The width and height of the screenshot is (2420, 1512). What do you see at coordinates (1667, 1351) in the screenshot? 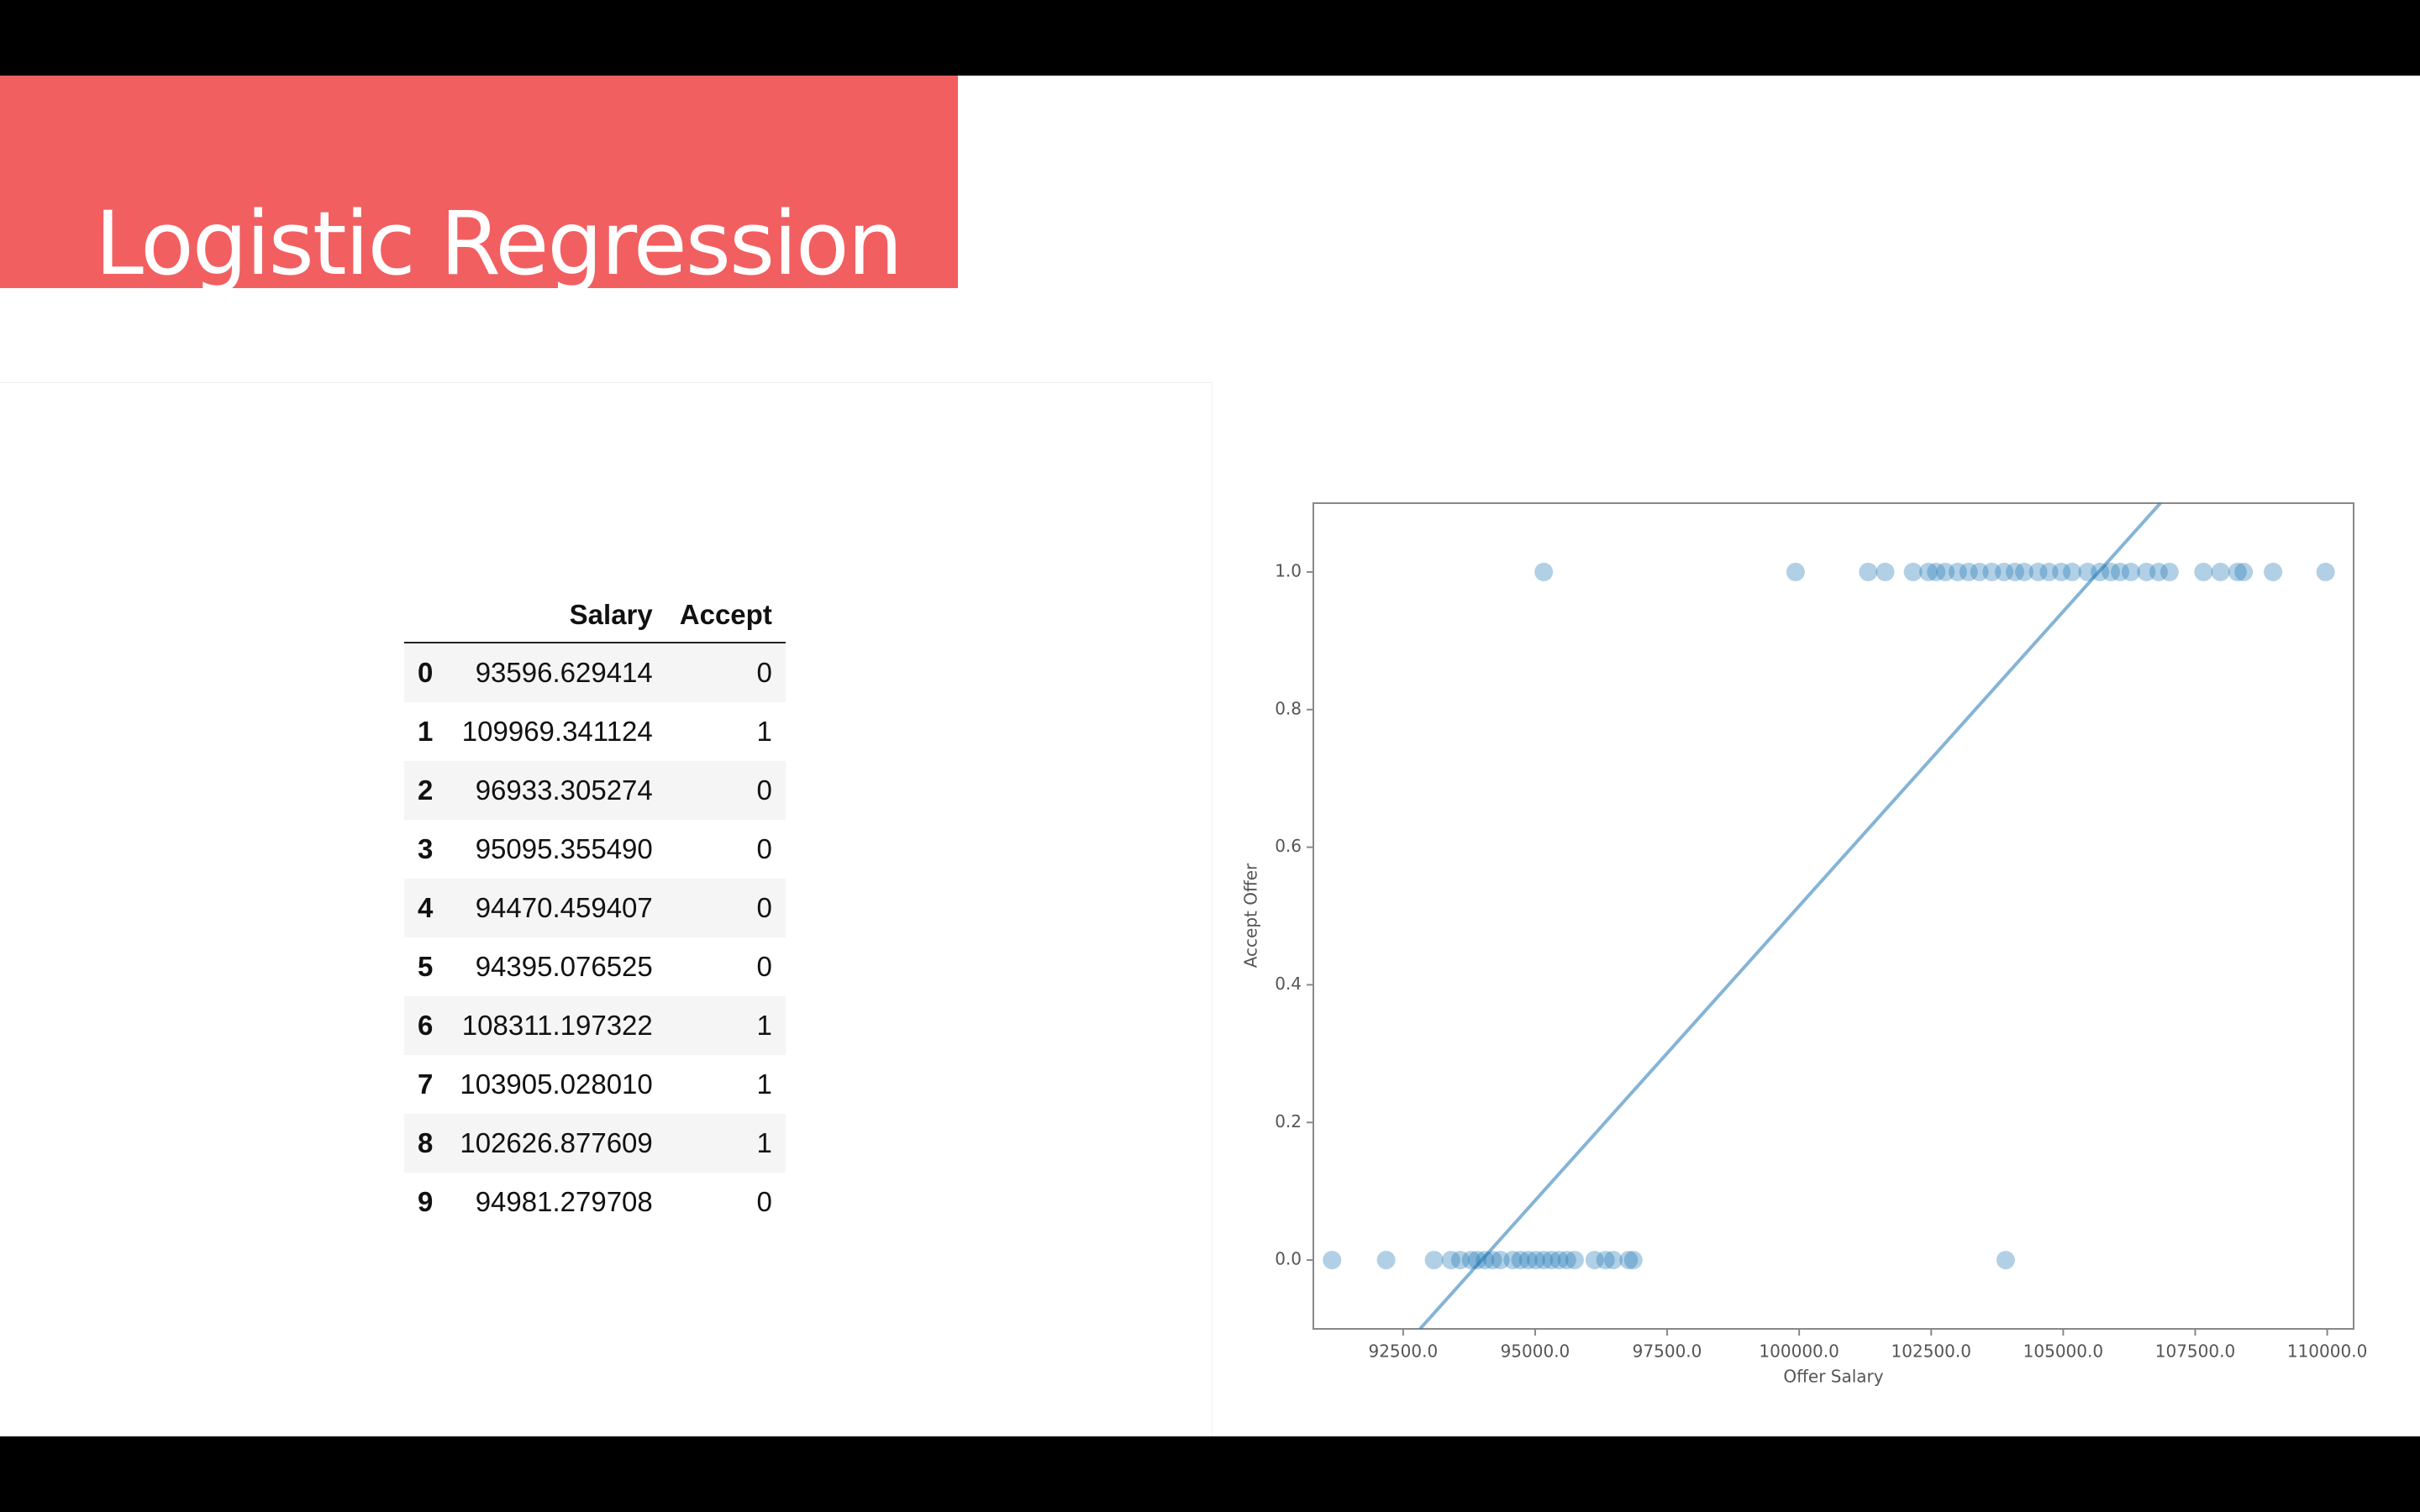
I see `x-tick-label: 97500.0` at bounding box center [1667, 1351].